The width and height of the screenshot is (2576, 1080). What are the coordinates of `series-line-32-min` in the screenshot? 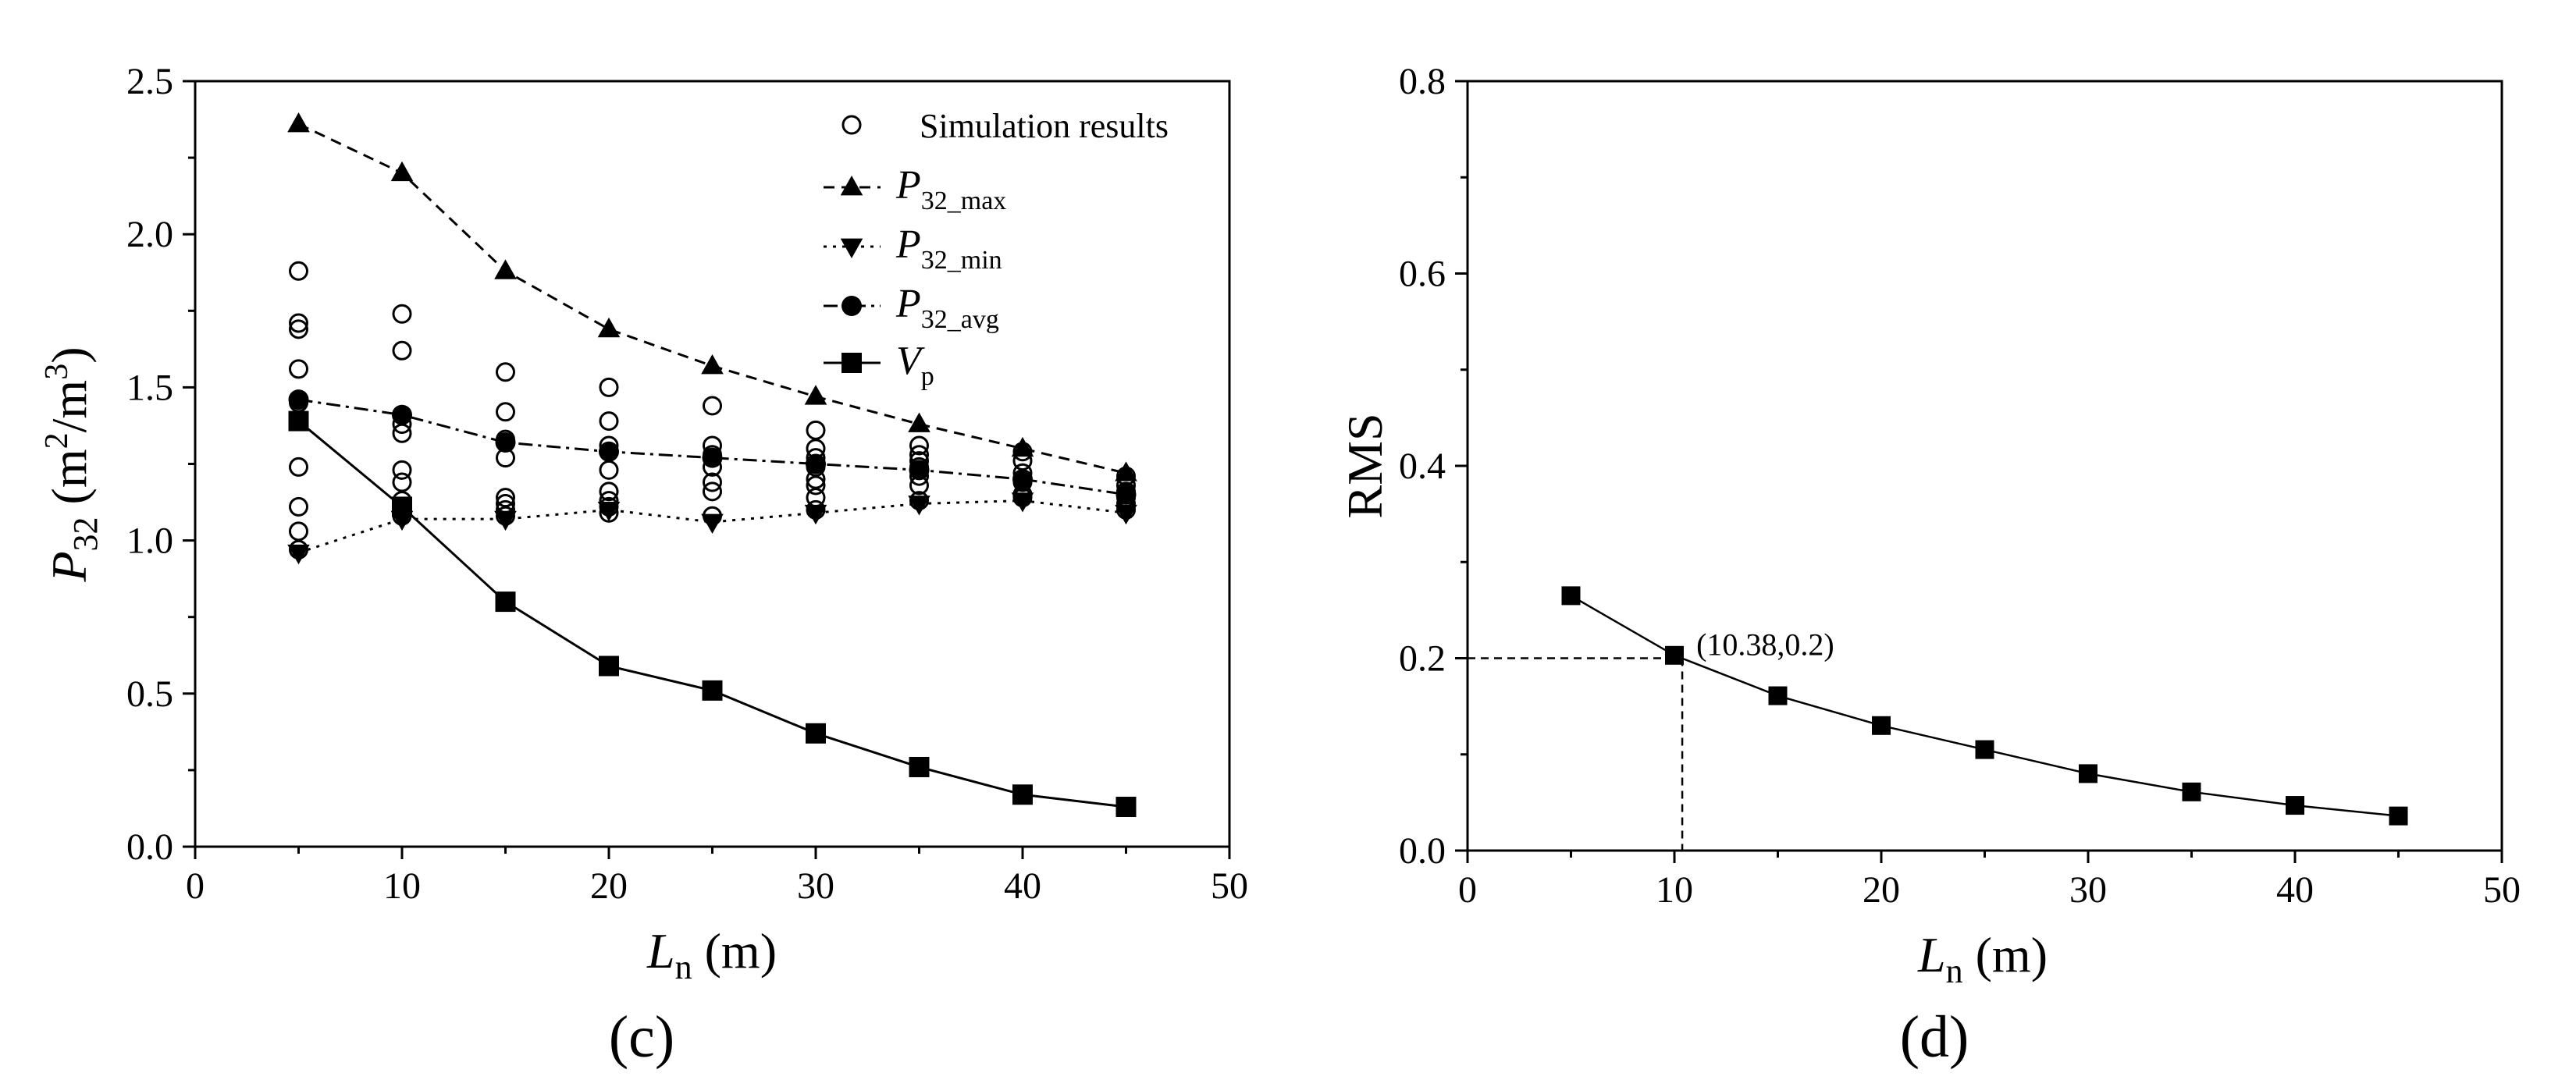 It's located at (712, 526).